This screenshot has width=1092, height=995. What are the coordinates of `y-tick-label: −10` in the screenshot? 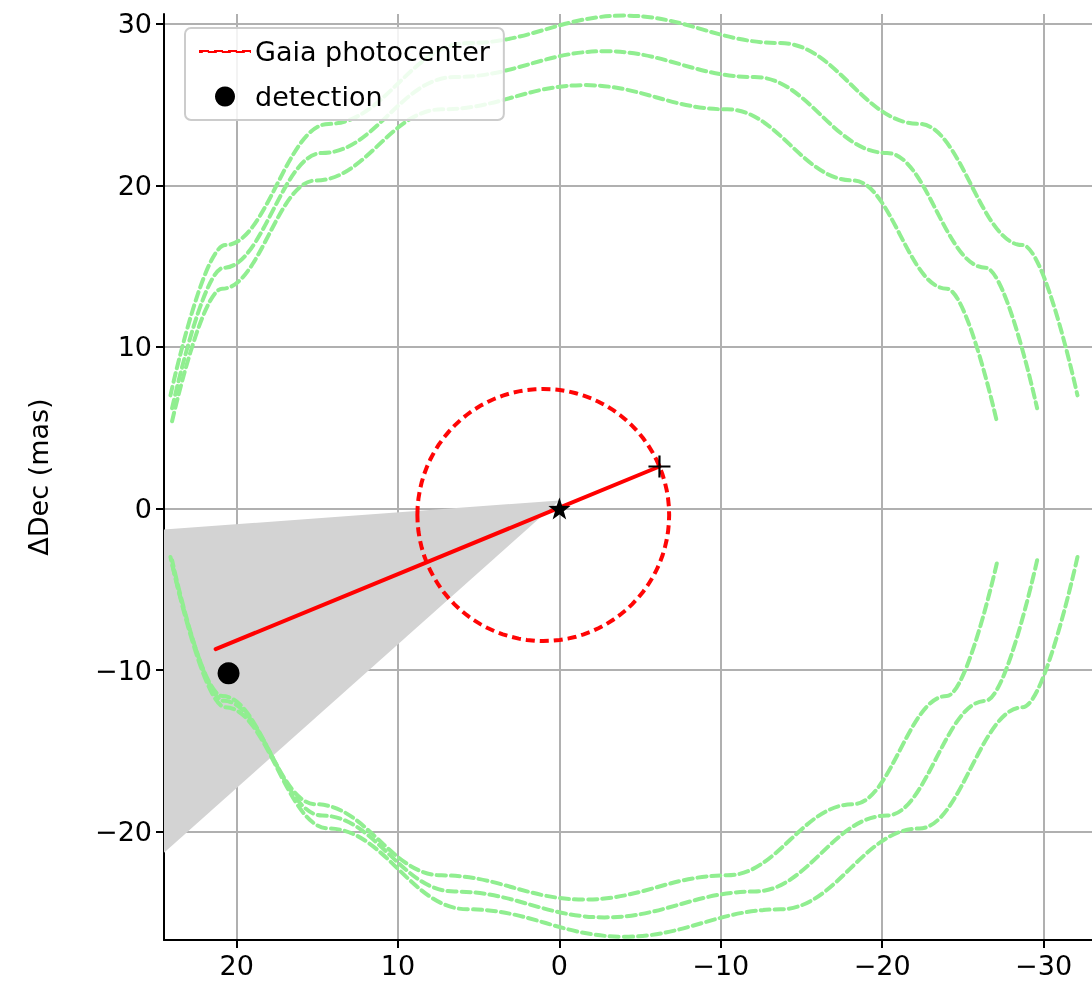 It's located at (123, 670).